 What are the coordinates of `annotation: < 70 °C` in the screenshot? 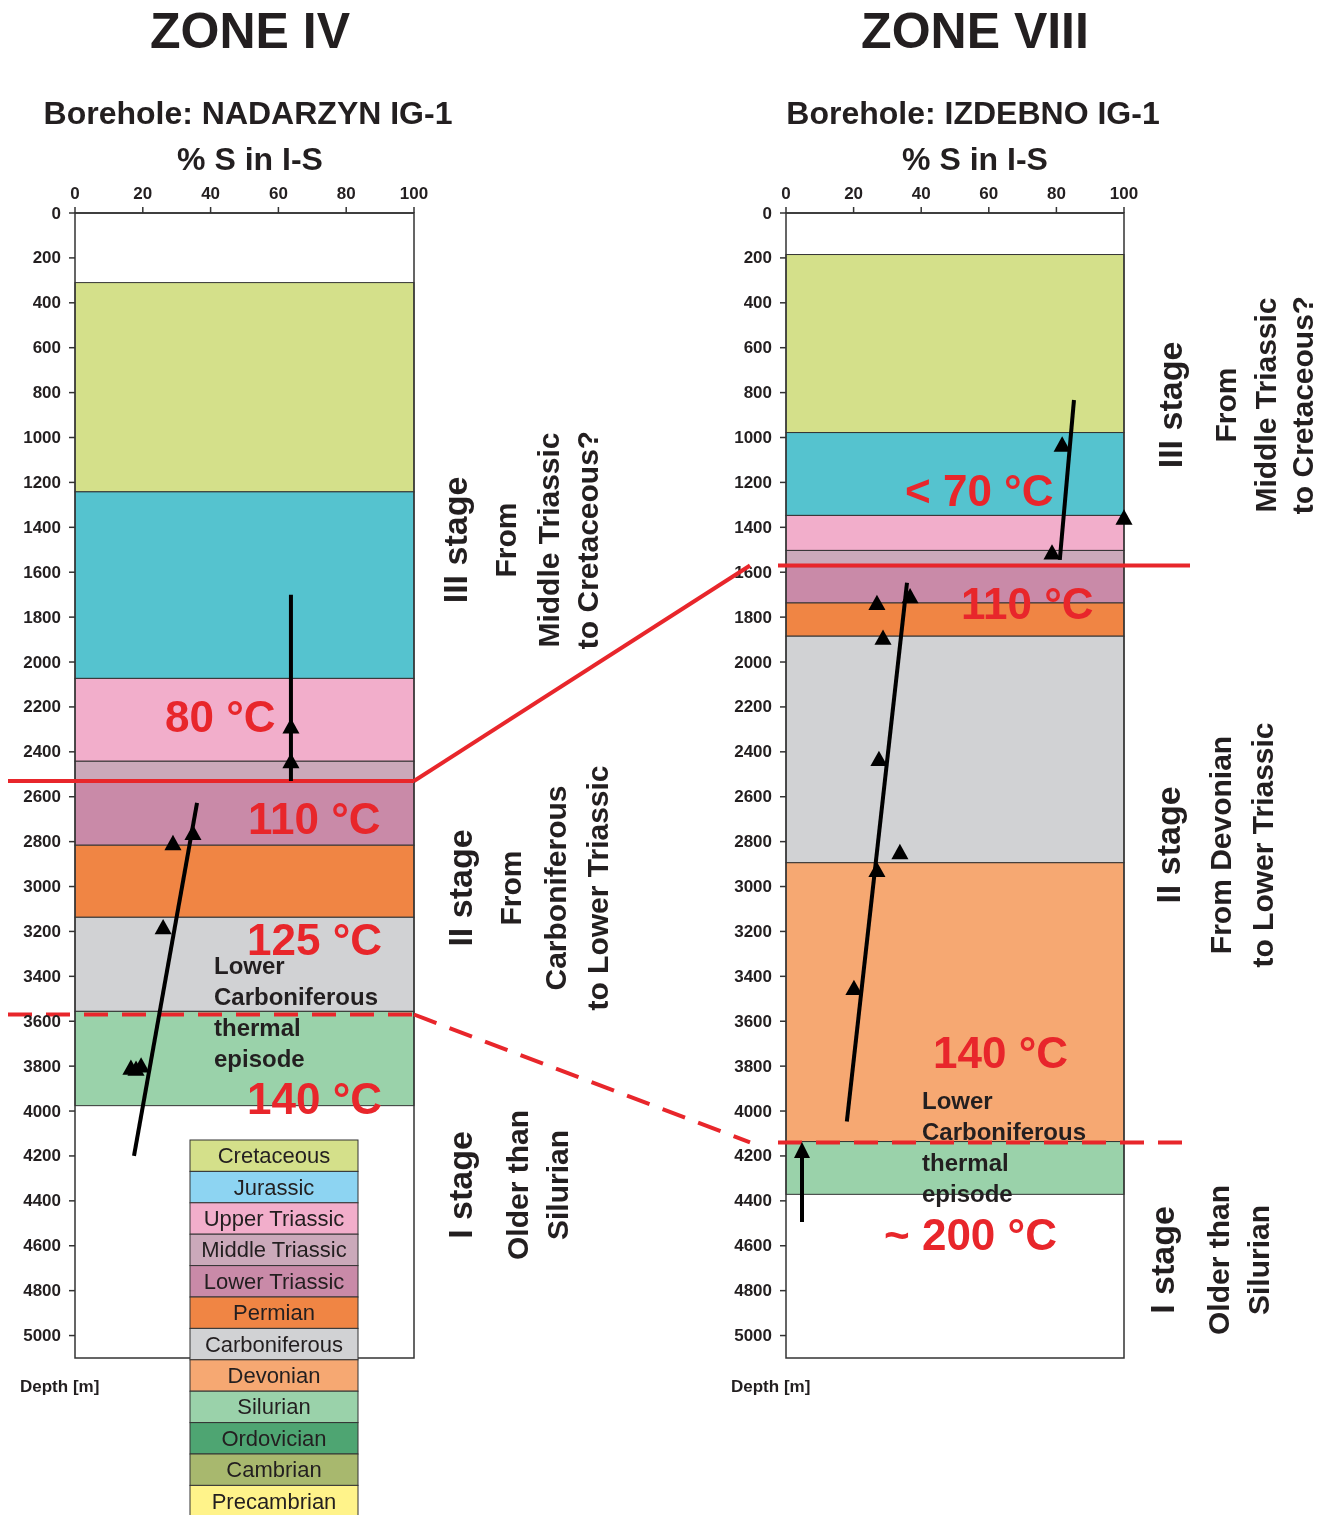 It's located at (979, 490).